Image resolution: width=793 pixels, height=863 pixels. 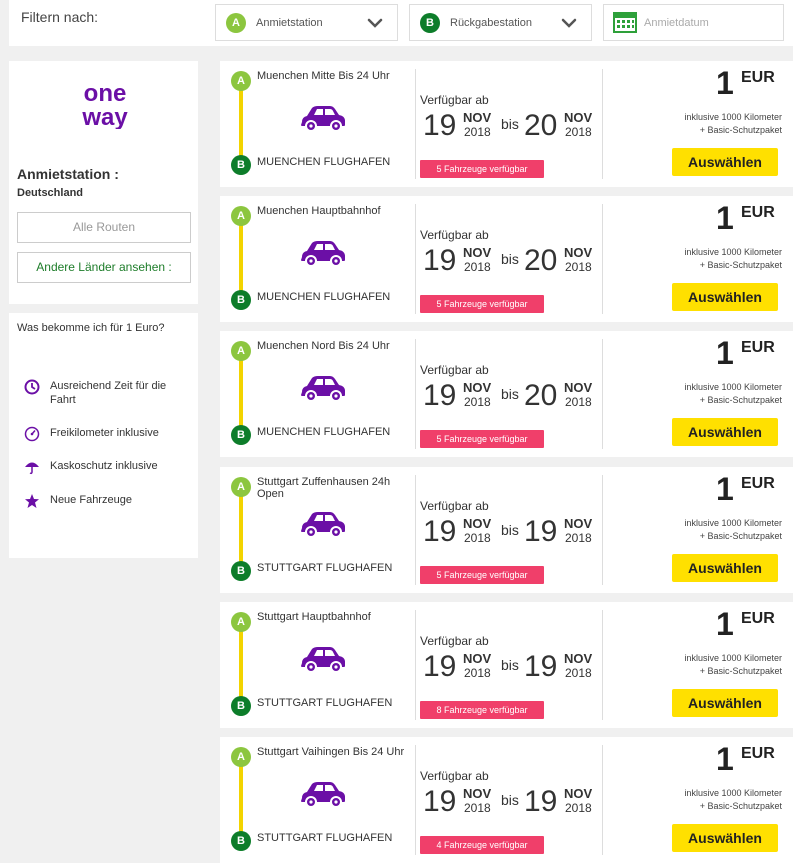 I want to click on other-countries-button: Andere Länder ansehen :, so click(x=104, y=267).